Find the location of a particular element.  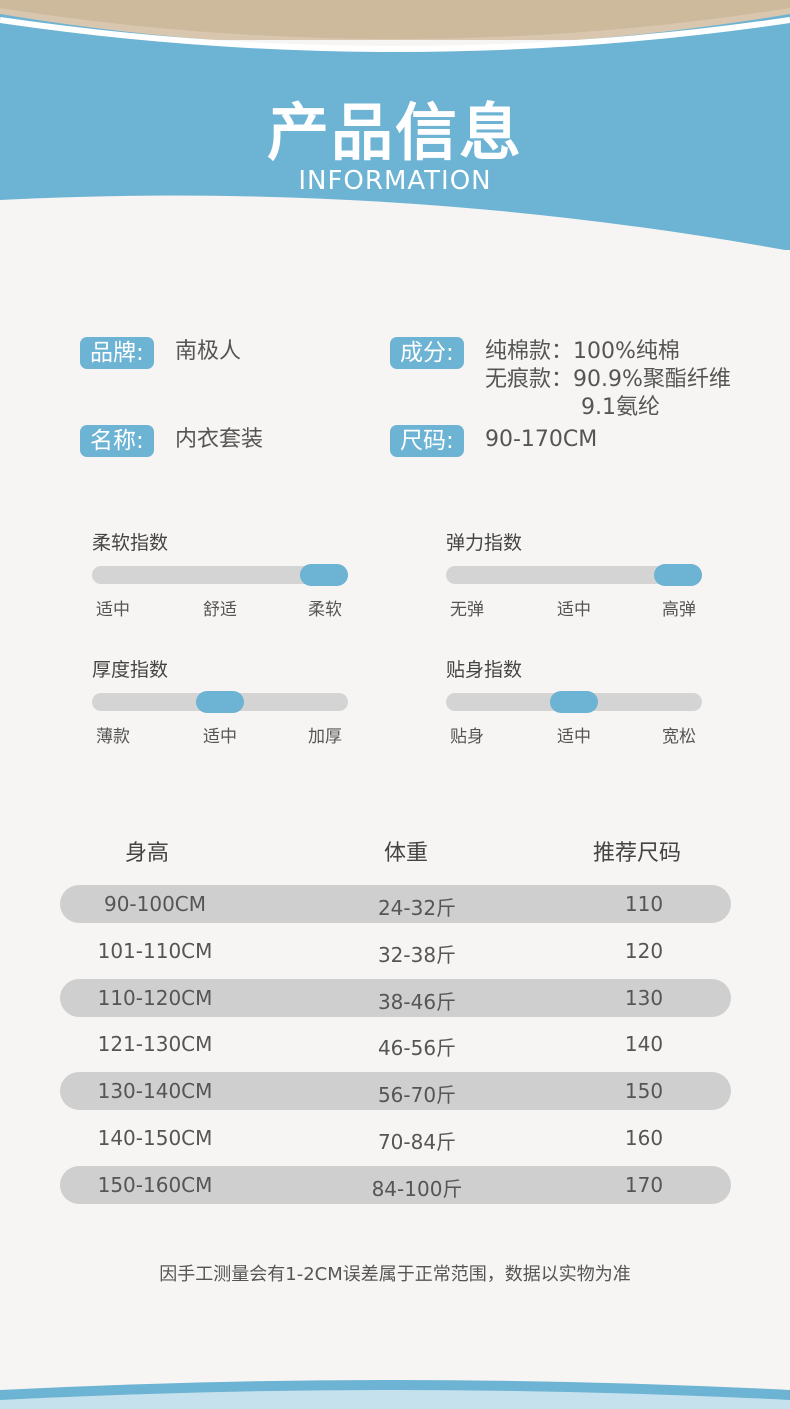

table-cell: 150-160CM is located at coordinates (155, 1184).